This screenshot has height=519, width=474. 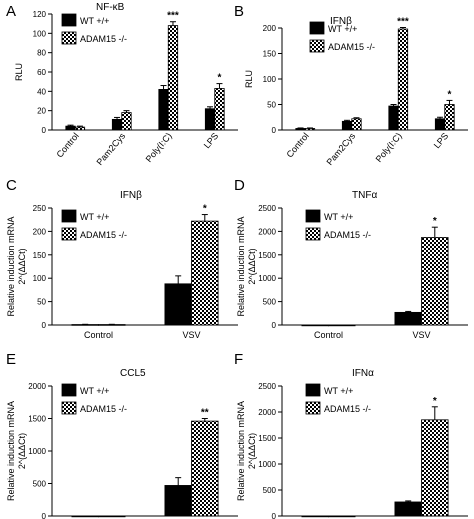 What do you see at coordinates (111, 148) in the screenshot?
I see `x-tick-label: Pam2Cys` at bounding box center [111, 148].